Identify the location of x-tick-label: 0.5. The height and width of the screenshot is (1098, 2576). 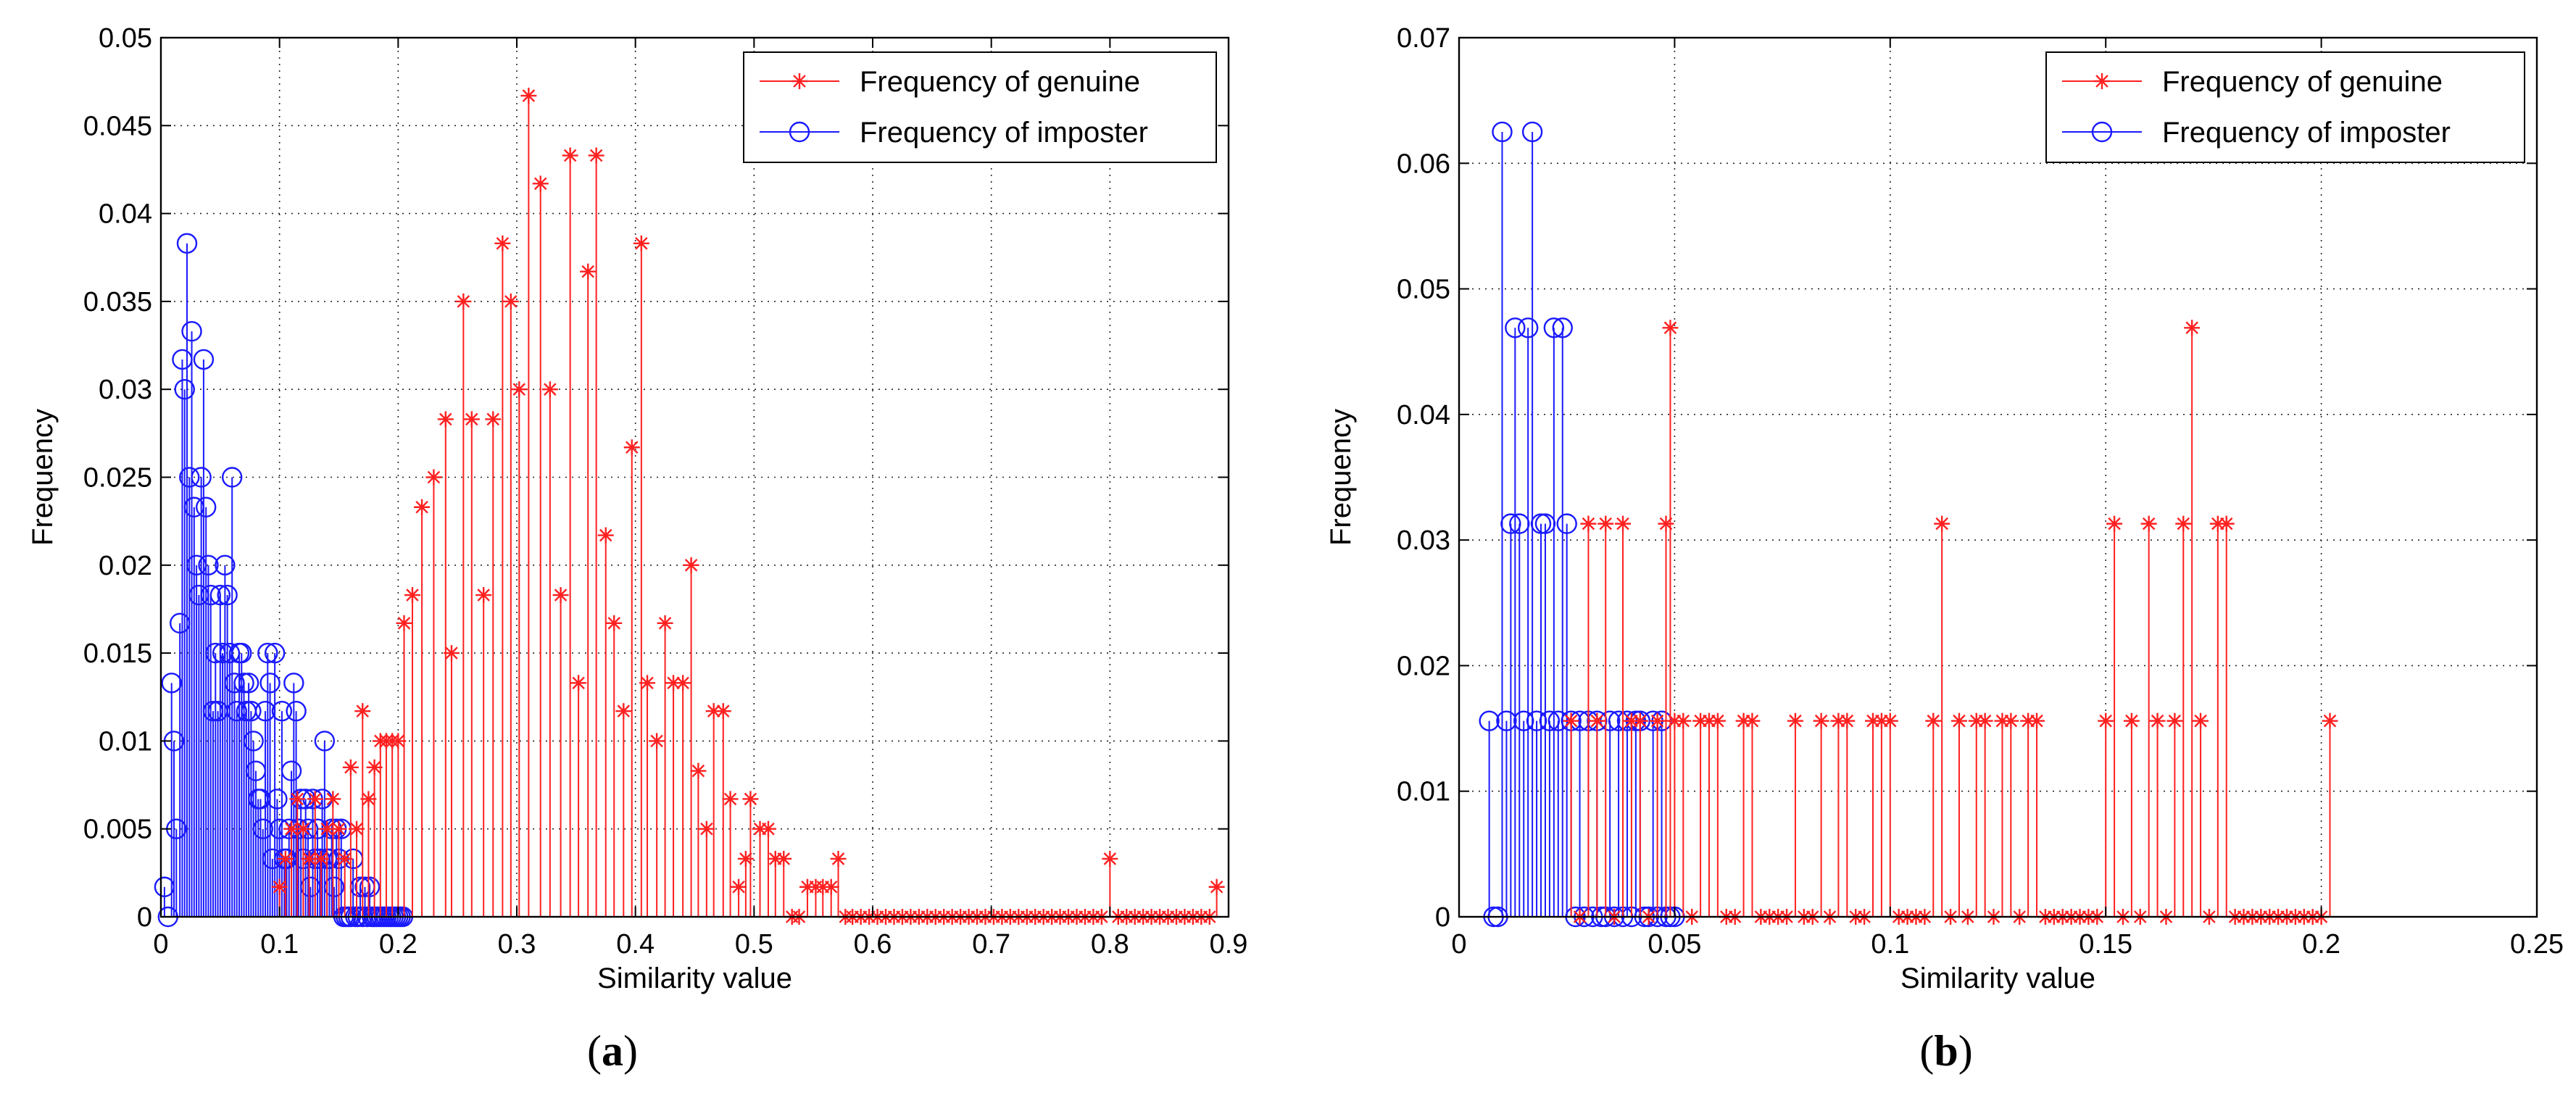
(754, 944).